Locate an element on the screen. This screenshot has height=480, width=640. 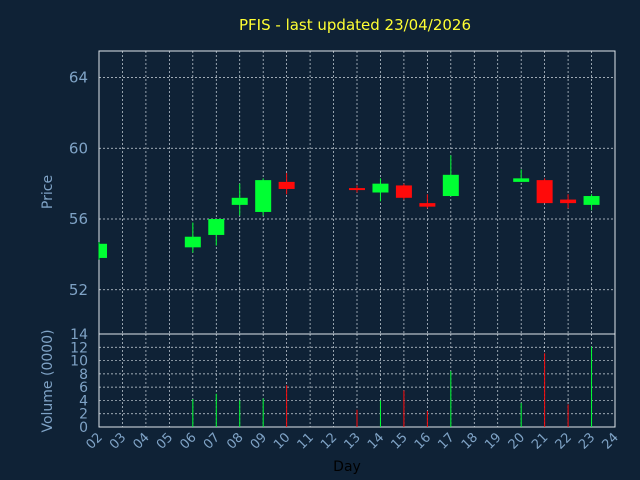
price-axis-label: Price is located at coordinates (48, 192).